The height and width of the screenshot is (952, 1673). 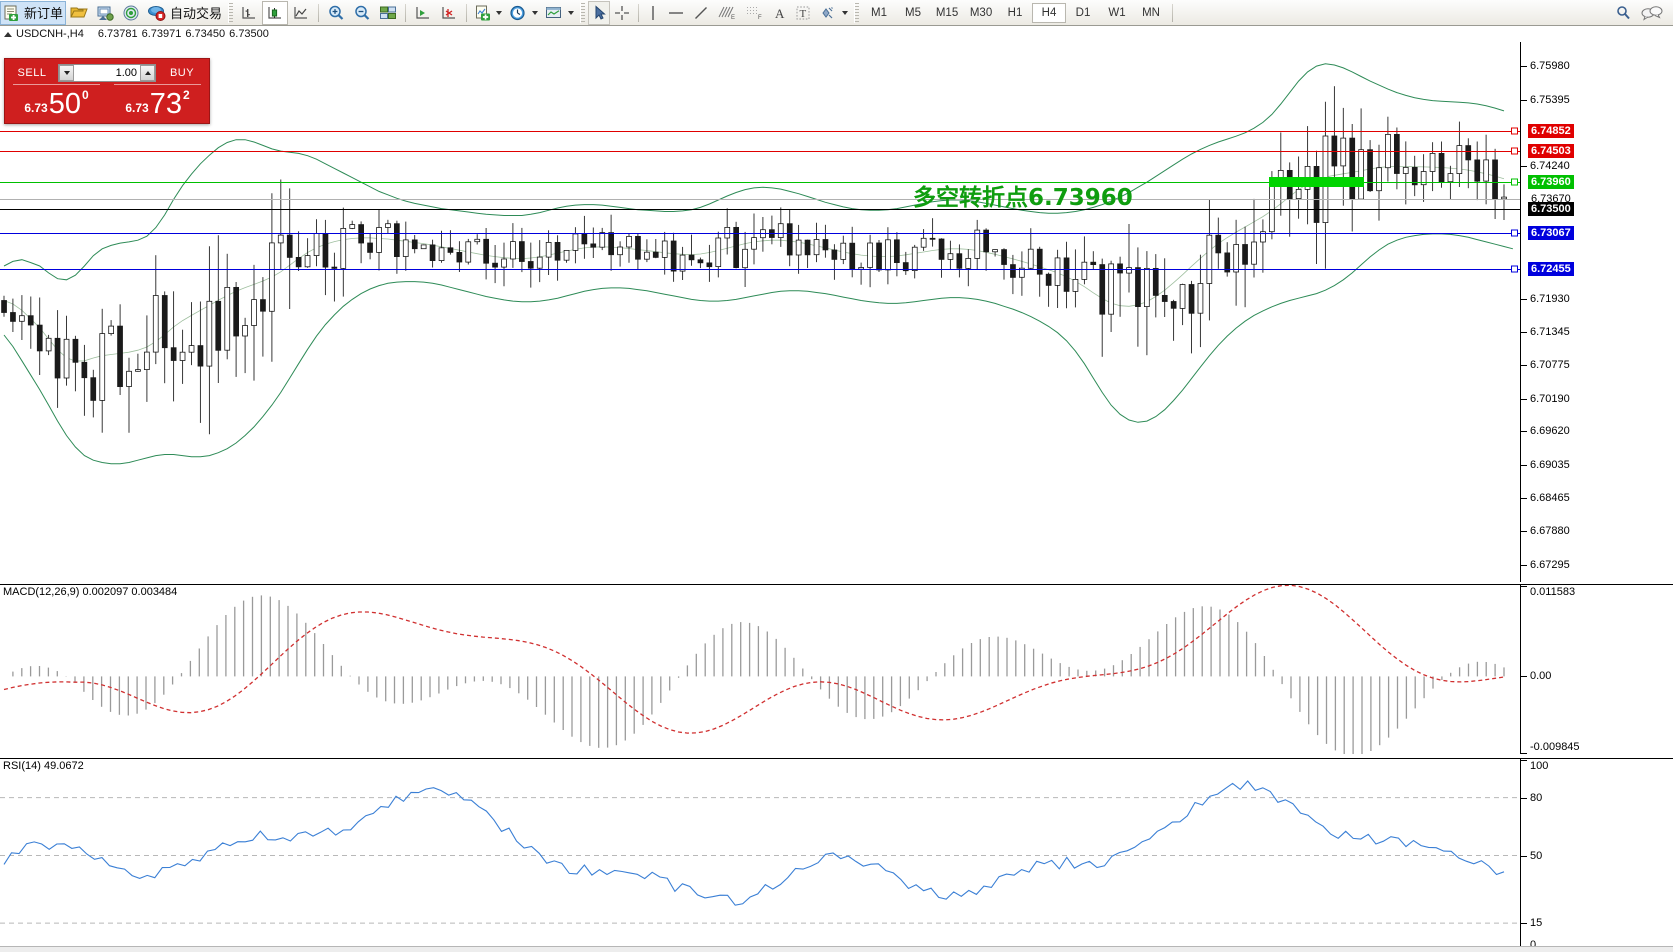 I want to click on shift-start-icon, so click(x=423, y=12).